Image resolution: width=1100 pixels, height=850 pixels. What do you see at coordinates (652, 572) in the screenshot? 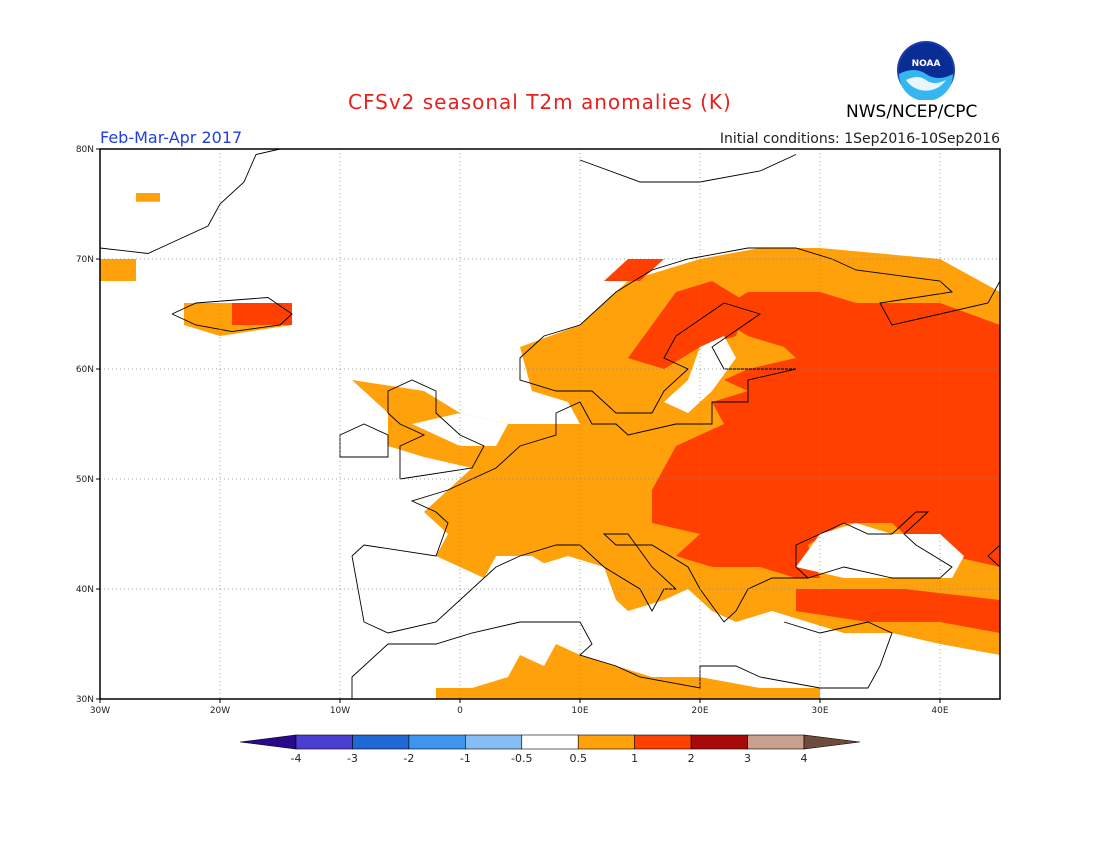
I see `coastline-europe` at bounding box center [652, 572].